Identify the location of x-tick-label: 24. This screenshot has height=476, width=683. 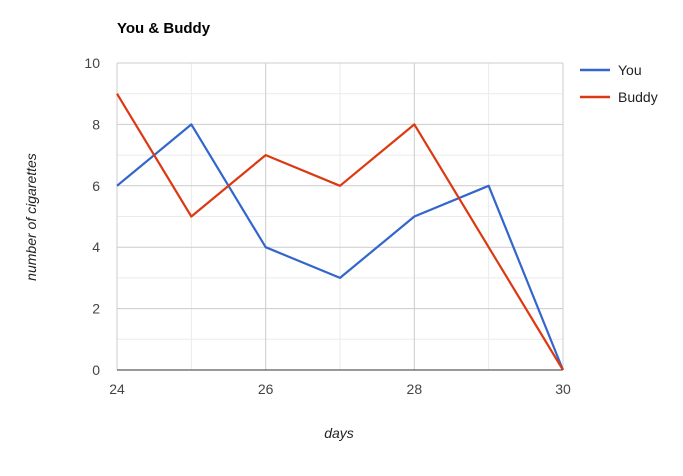
(117, 389).